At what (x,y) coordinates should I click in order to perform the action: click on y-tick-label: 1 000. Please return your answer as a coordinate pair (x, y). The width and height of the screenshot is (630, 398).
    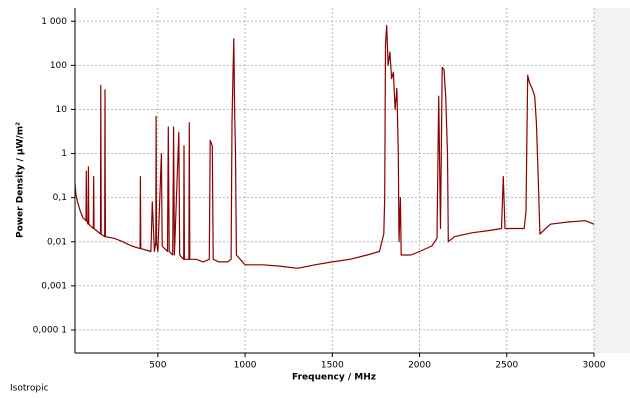
    Looking at the image, I should click on (54, 22).